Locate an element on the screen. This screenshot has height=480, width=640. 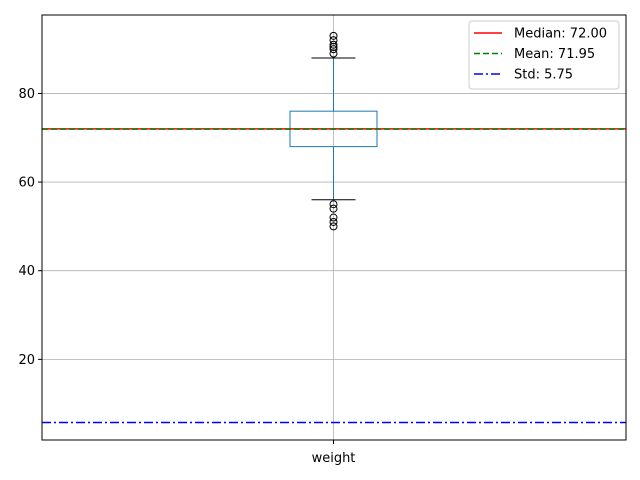
legend-box is located at coordinates (544, 55).